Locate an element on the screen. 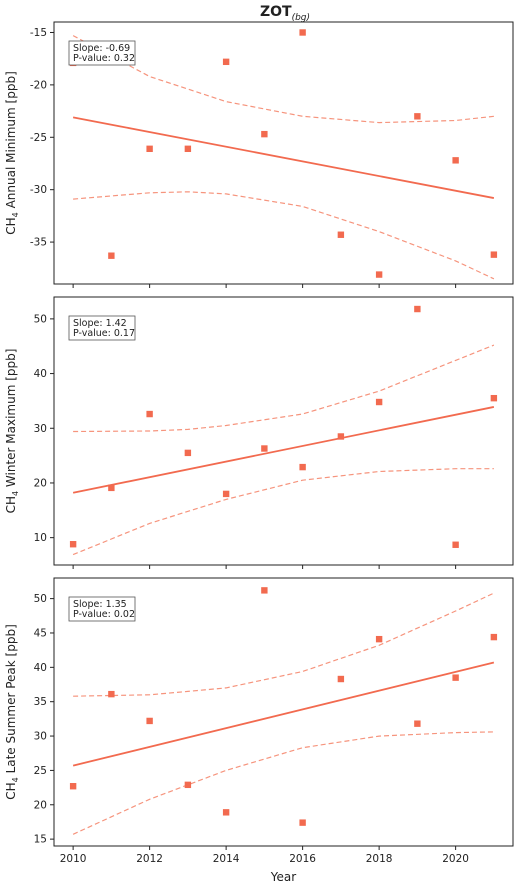 This screenshot has width=519, height=886. x-tick-label: 2018 is located at coordinates (379, 859).